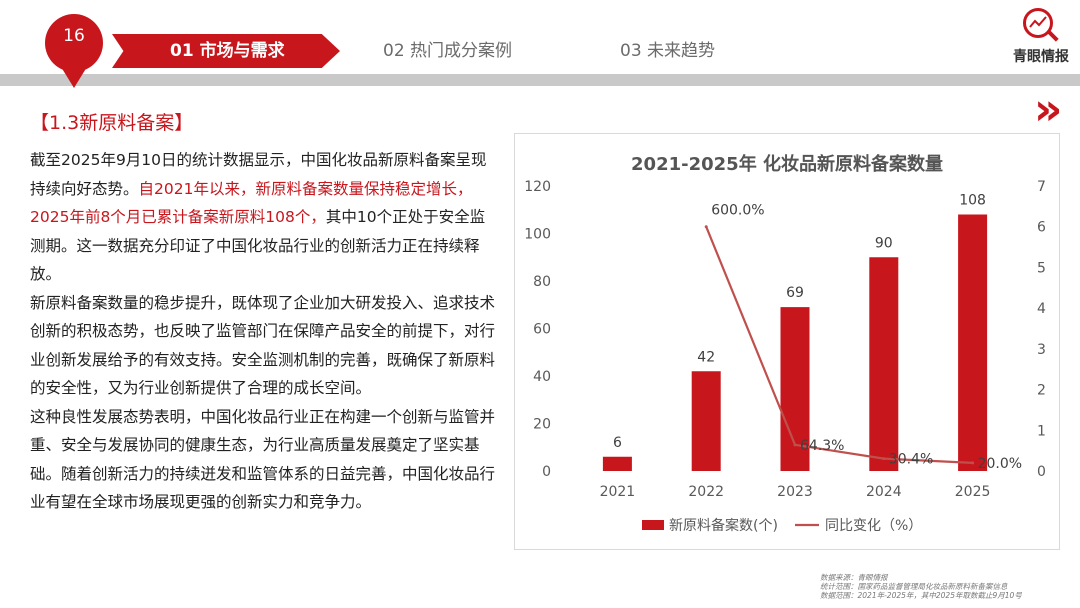  I want to click on growth-value-label: 20.0%, so click(1000, 464).